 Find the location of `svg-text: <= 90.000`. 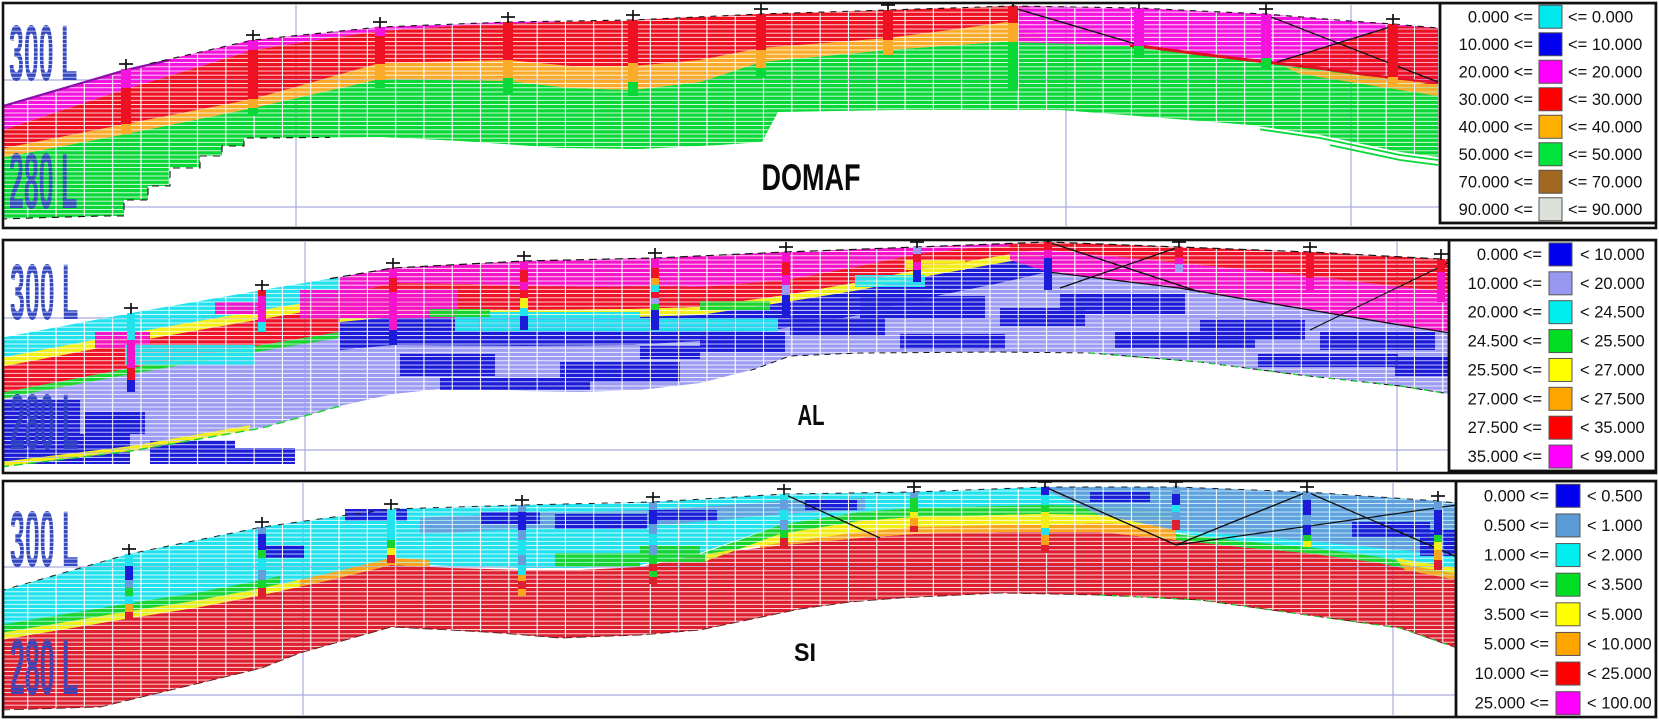

svg-text: <= 90.000 is located at coordinates (1605, 210).